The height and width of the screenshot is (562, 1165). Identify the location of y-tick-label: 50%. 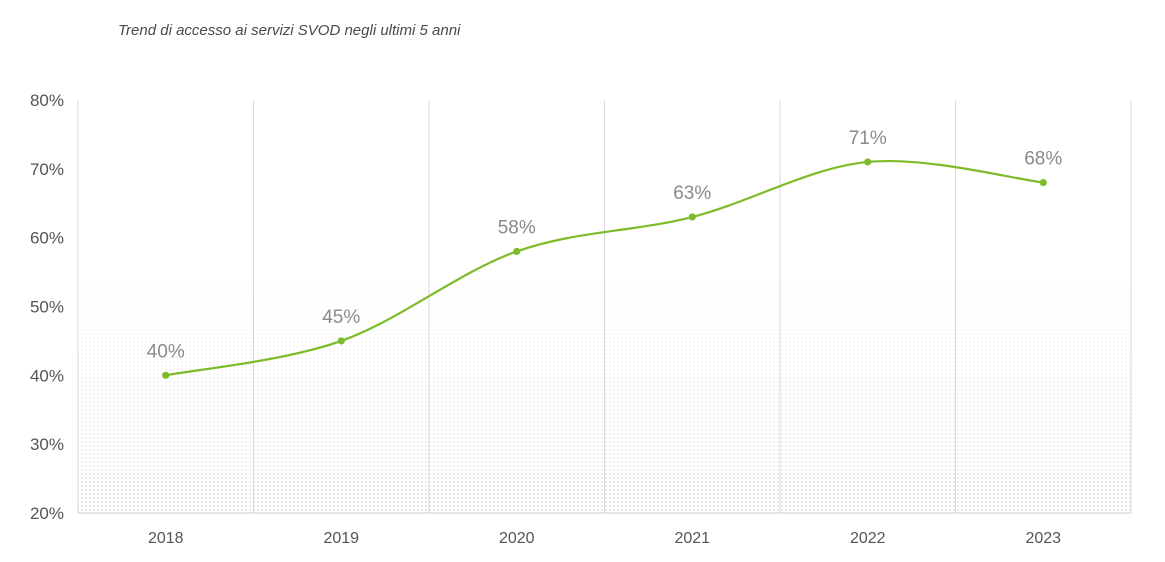
(47, 307).